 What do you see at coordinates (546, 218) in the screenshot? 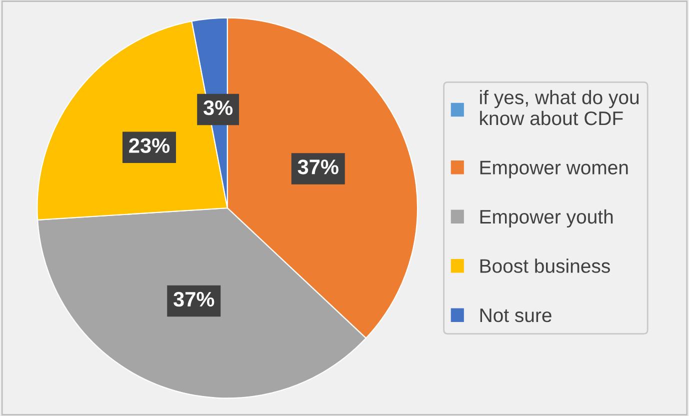
I see `legend-label: Empower youth` at bounding box center [546, 218].